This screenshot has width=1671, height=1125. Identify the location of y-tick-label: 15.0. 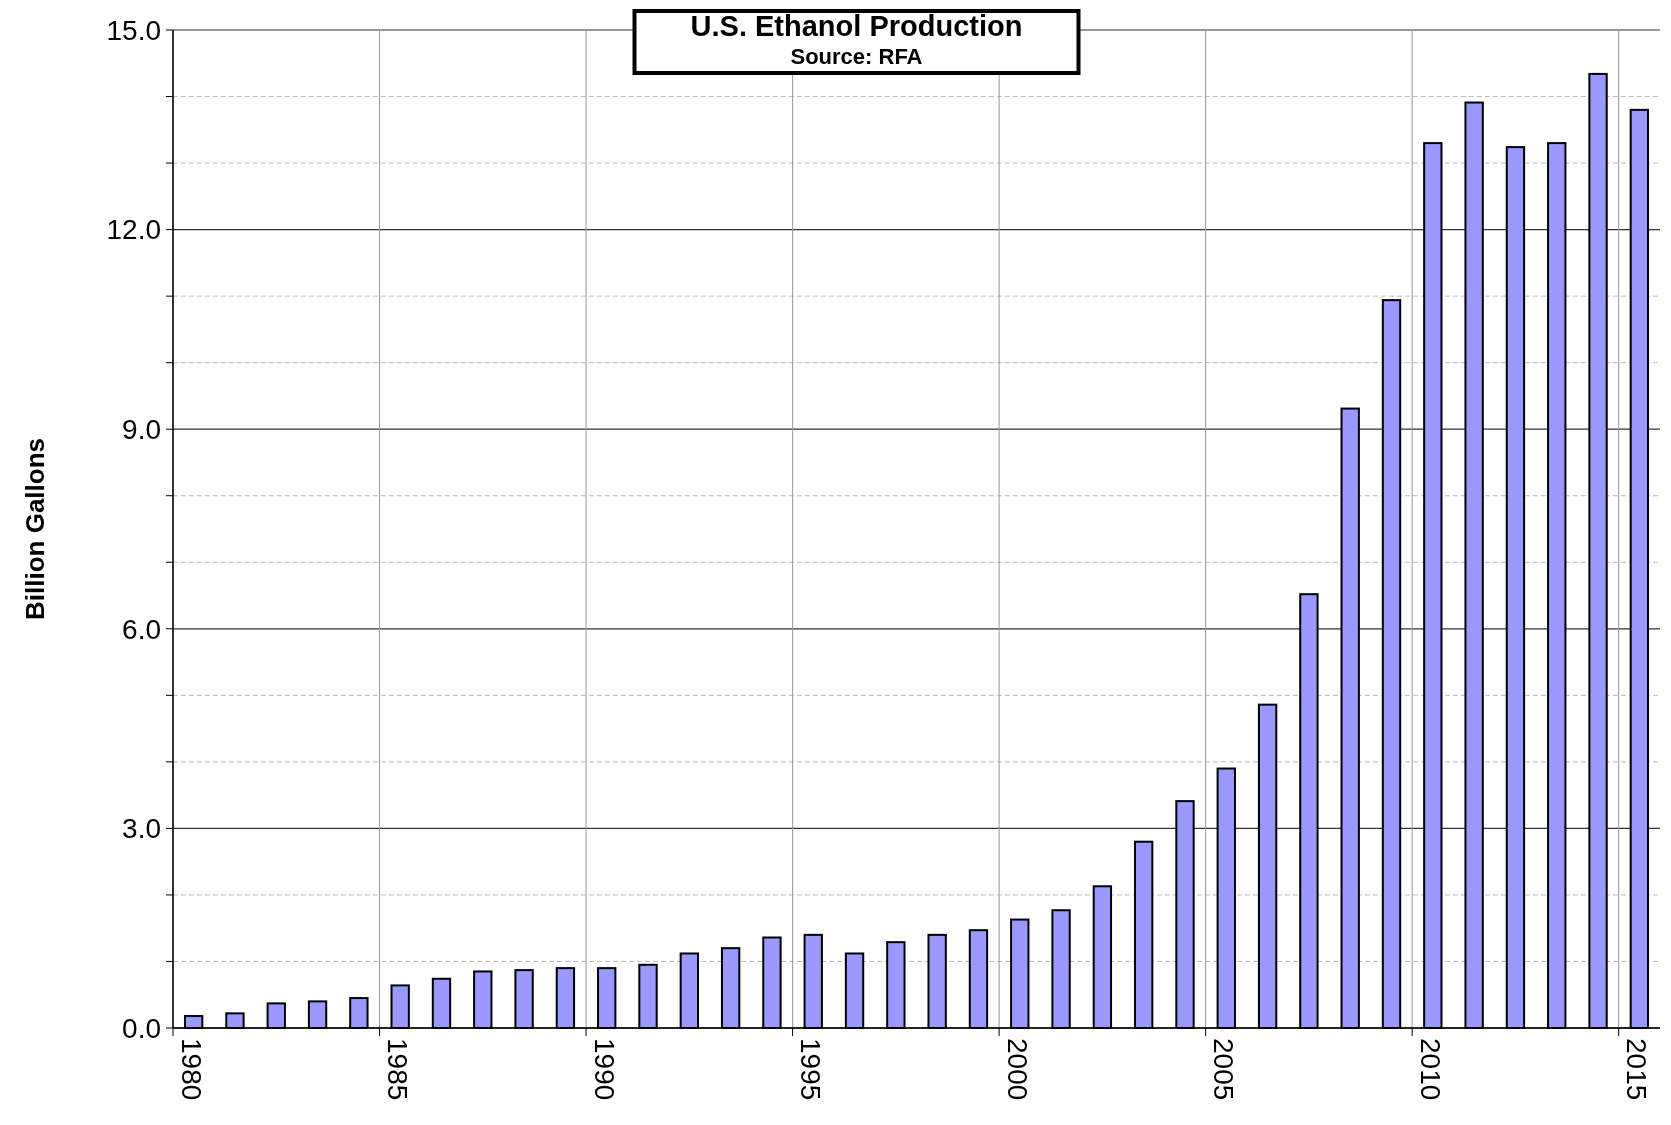
(133, 30).